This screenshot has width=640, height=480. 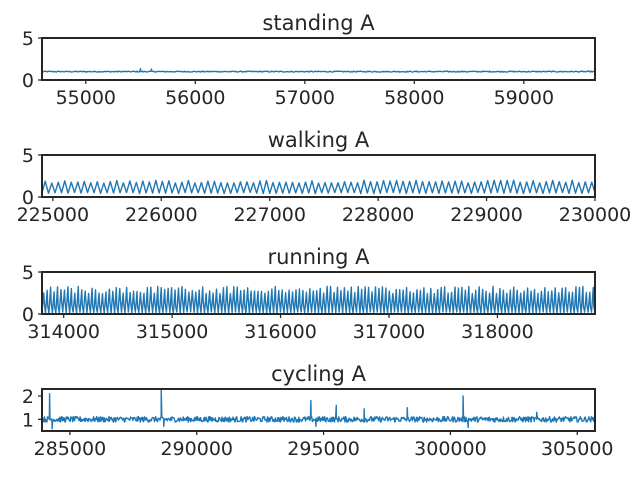 I want to click on x-tick-label: 229000, so click(x=486, y=215).